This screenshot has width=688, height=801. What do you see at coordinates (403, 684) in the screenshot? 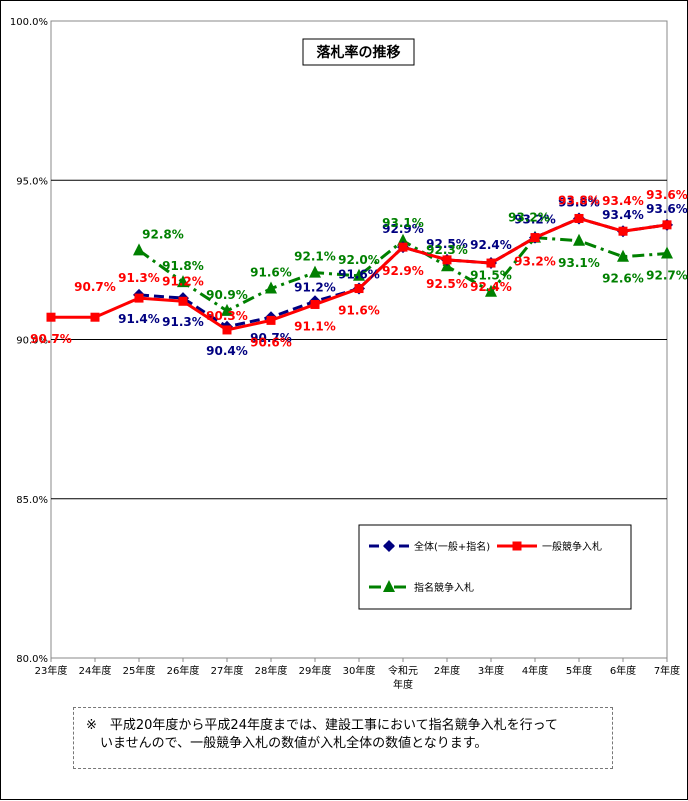
I see `x-tick-label-sub: 年度` at bounding box center [403, 684].